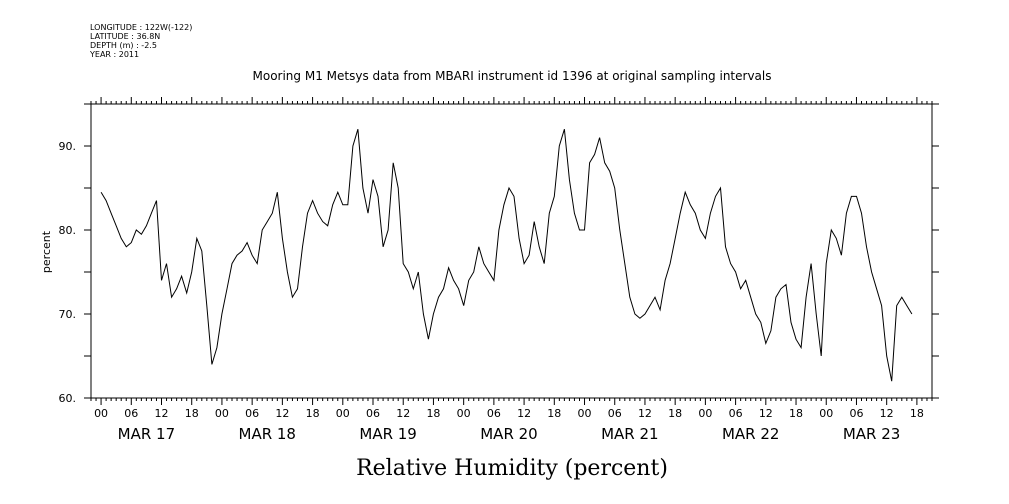  I want to click on y-tick-label: 70., so click(68, 314).